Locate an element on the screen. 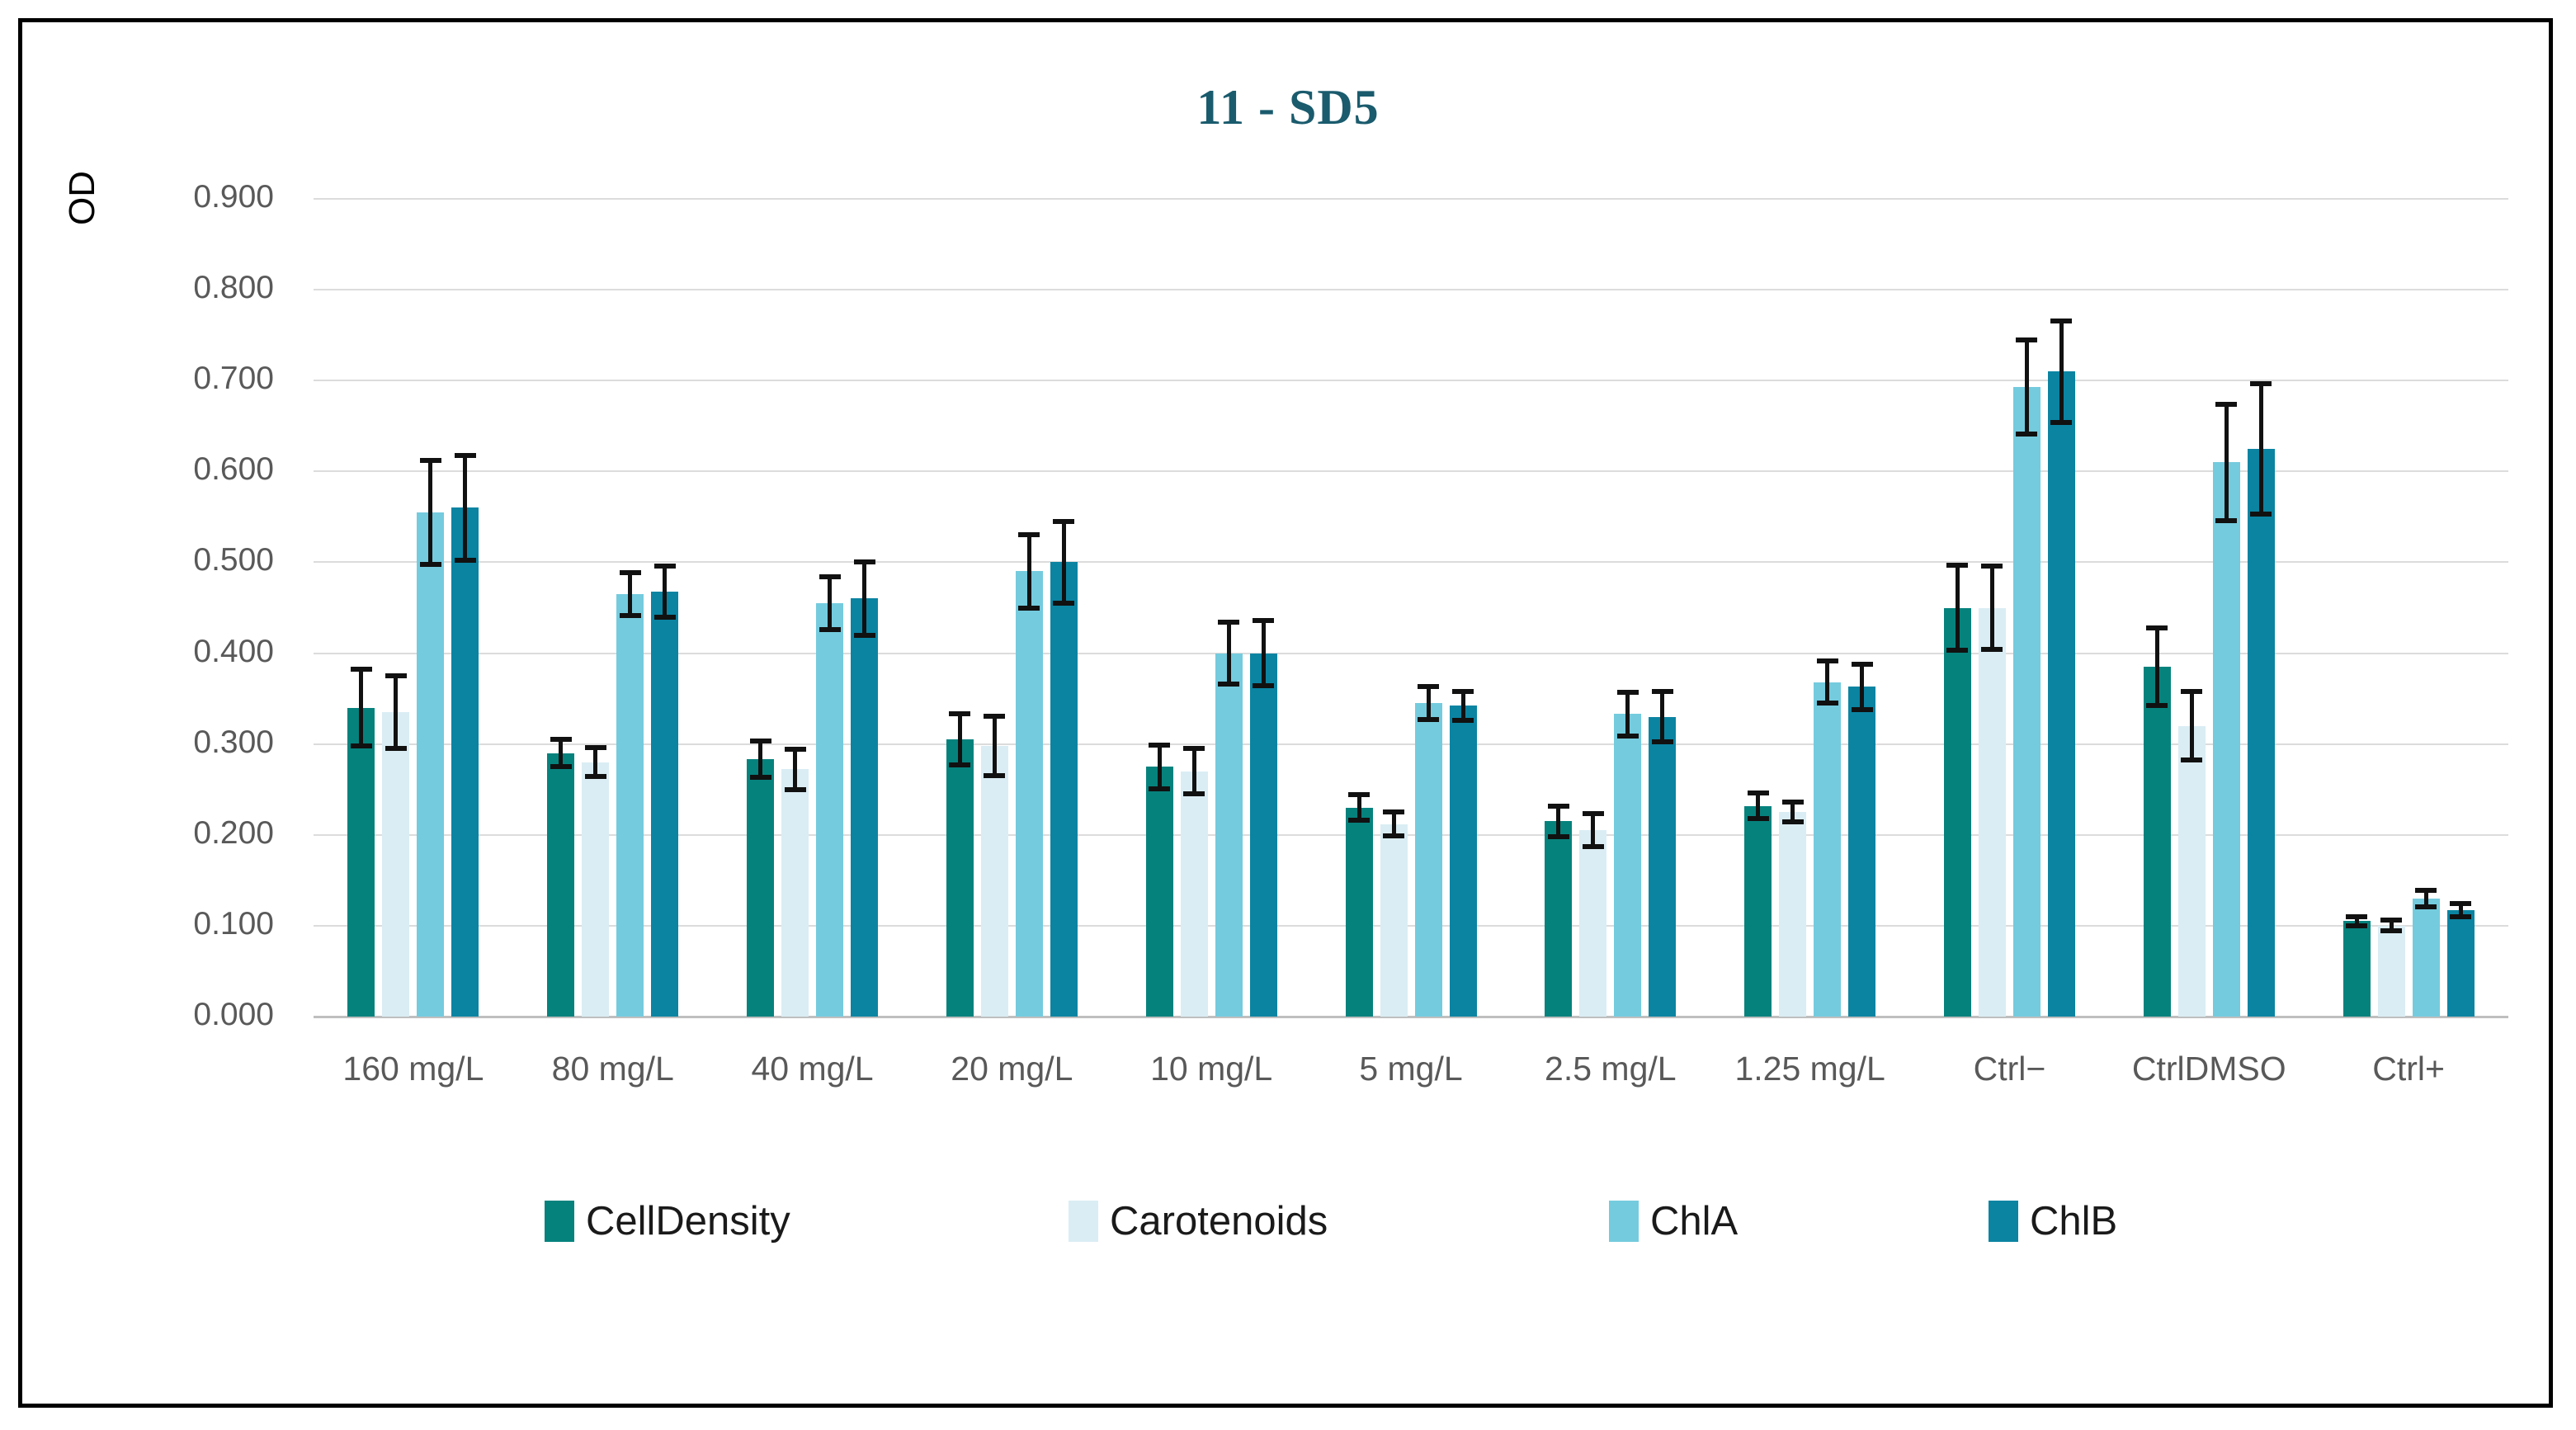 This screenshot has height=1430, width=2576. legend-item-chlb: ChlB is located at coordinates (2053, 1221).